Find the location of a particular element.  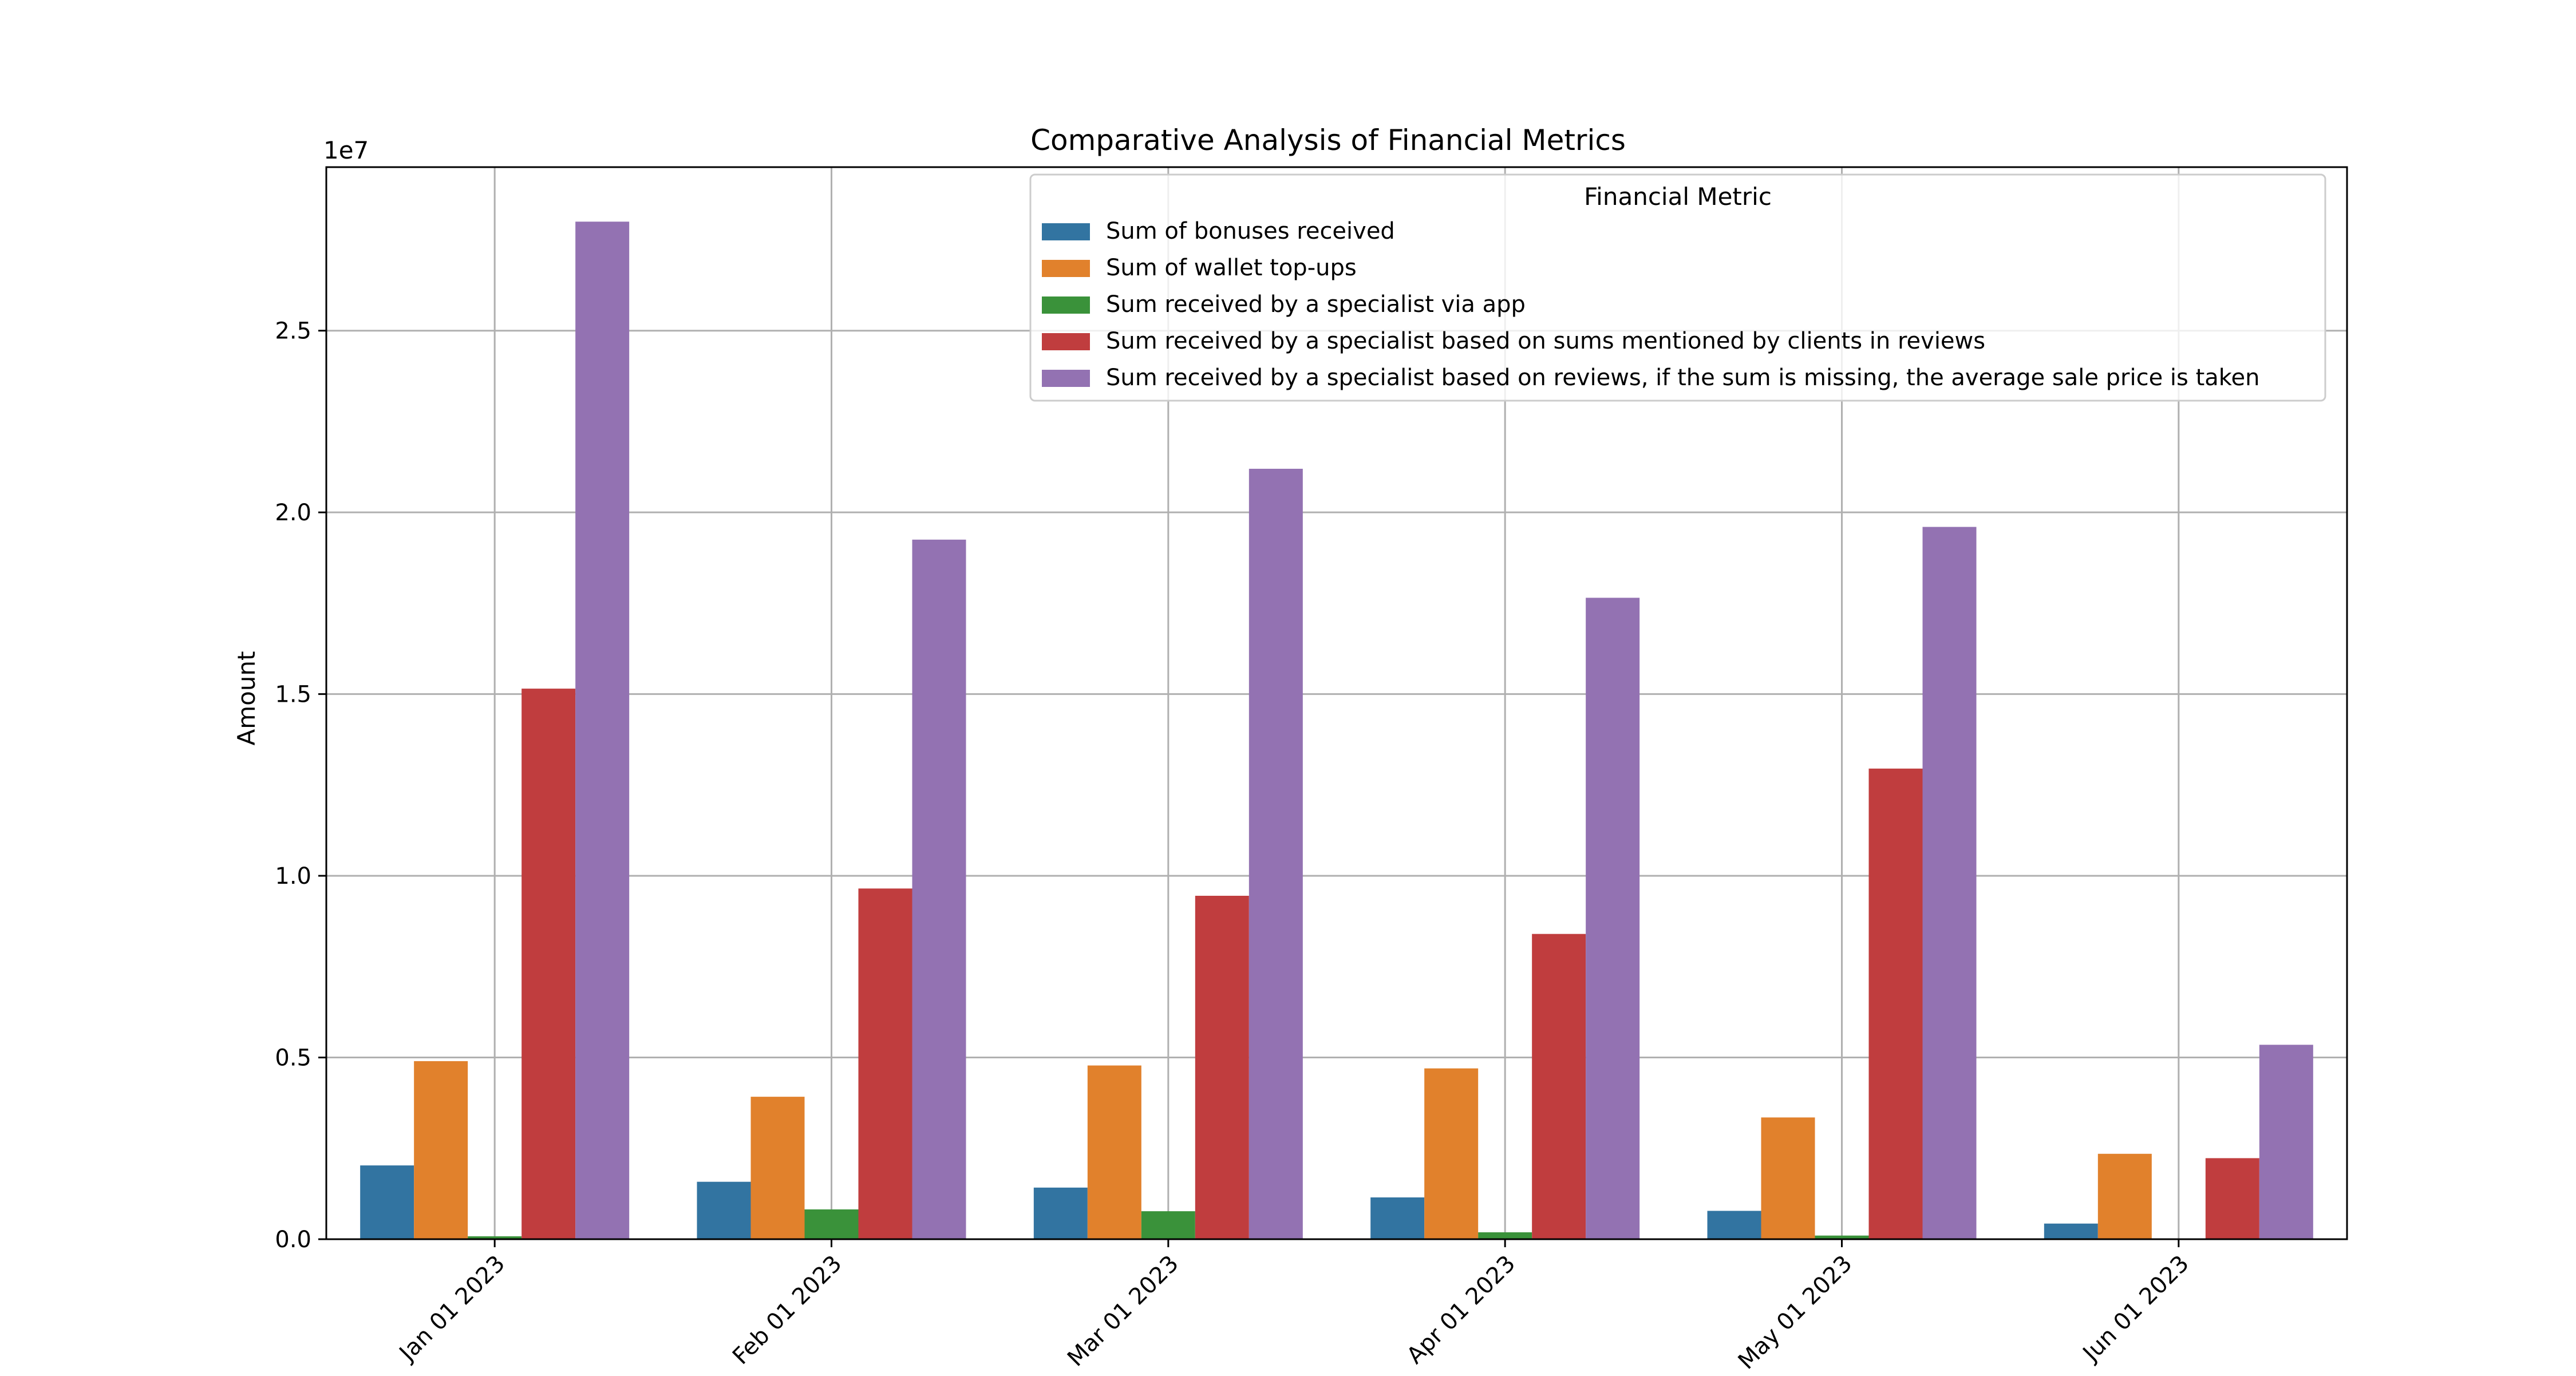

legend-box is located at coordinates (1677, 287).